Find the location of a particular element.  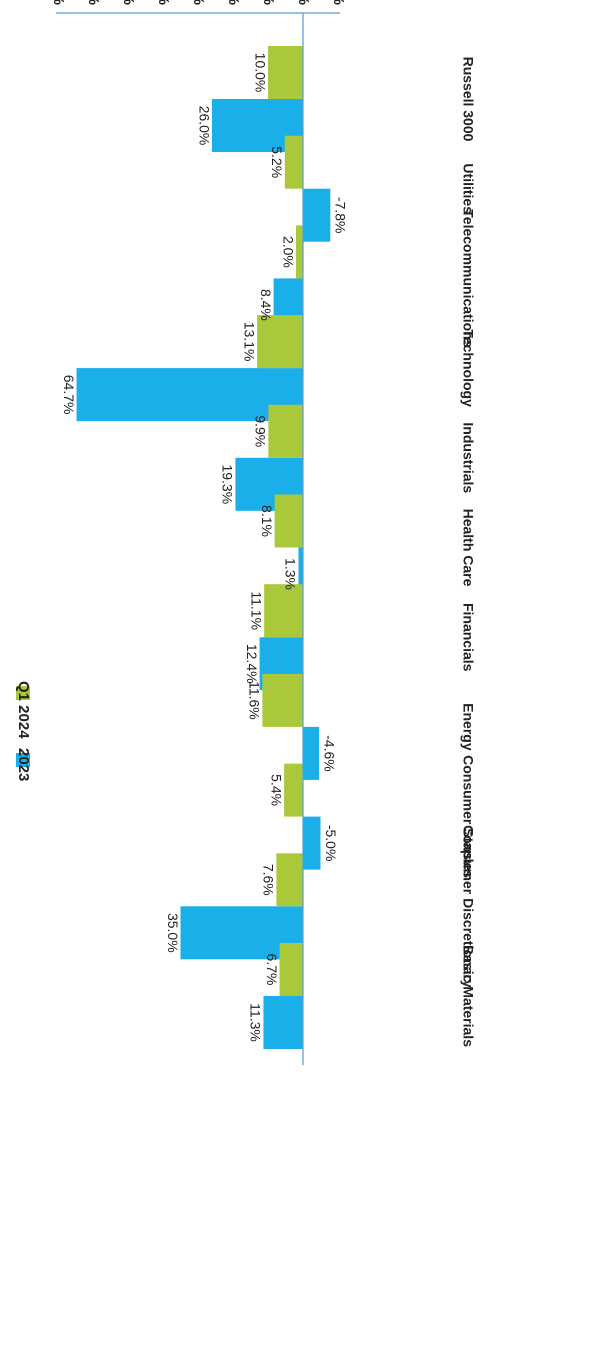

data-label: 10.0% is located at coordinates (260, 73).